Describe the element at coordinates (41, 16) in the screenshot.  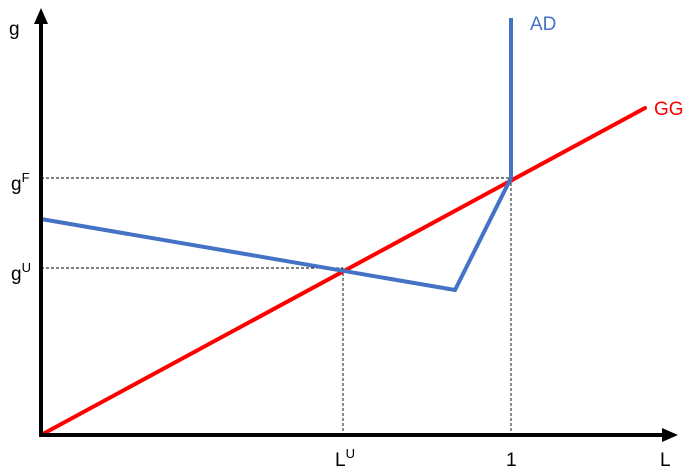
I see `y-axis-arrowhead` at that location.